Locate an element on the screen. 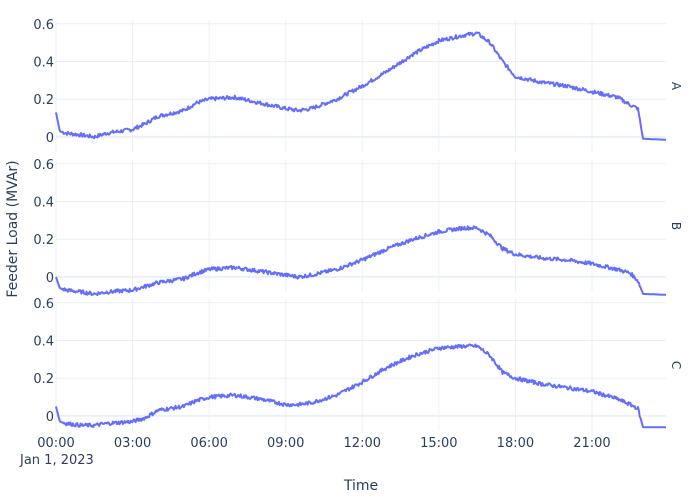 The width and height of the screenshot is (700, 500). x-tick-label: 09:00 is located at coordinates (285, 443).